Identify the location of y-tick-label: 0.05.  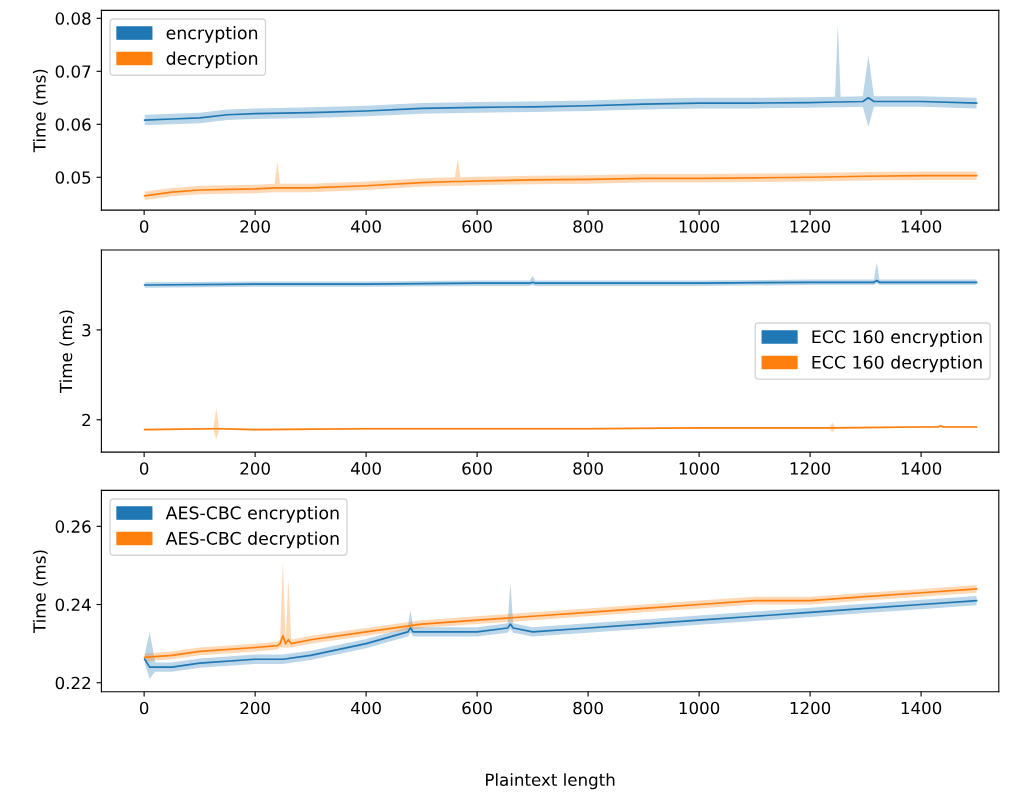
(73, 177).